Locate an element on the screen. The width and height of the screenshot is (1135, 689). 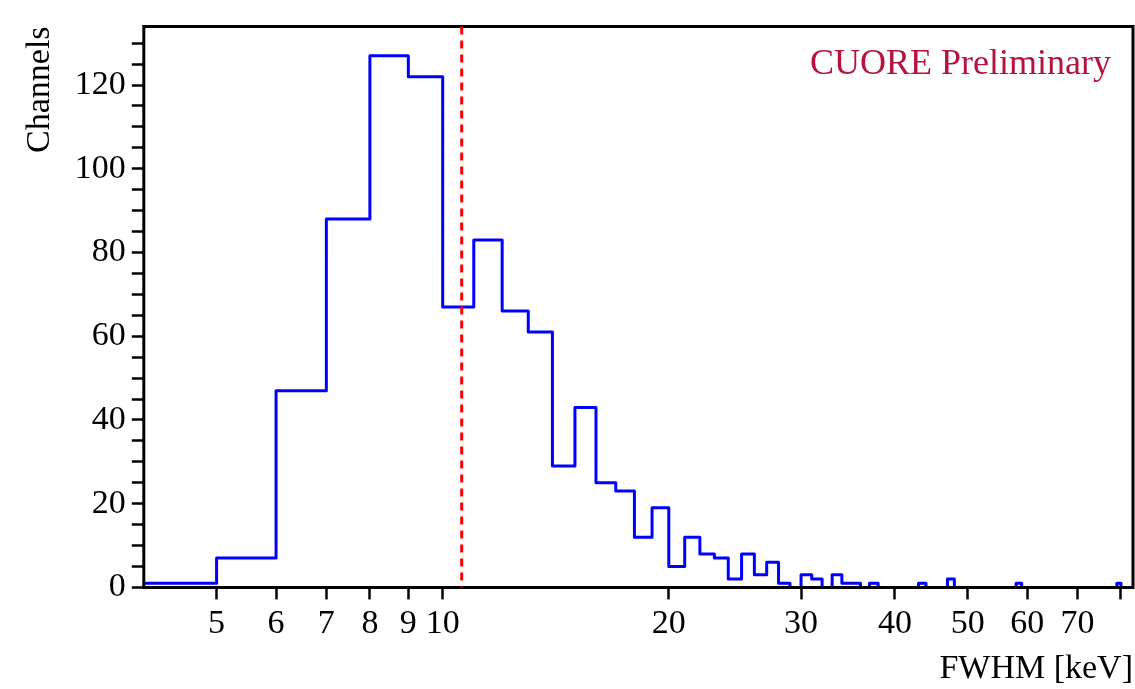
x-tick-label: 50 is located at coordinates (967, 621).